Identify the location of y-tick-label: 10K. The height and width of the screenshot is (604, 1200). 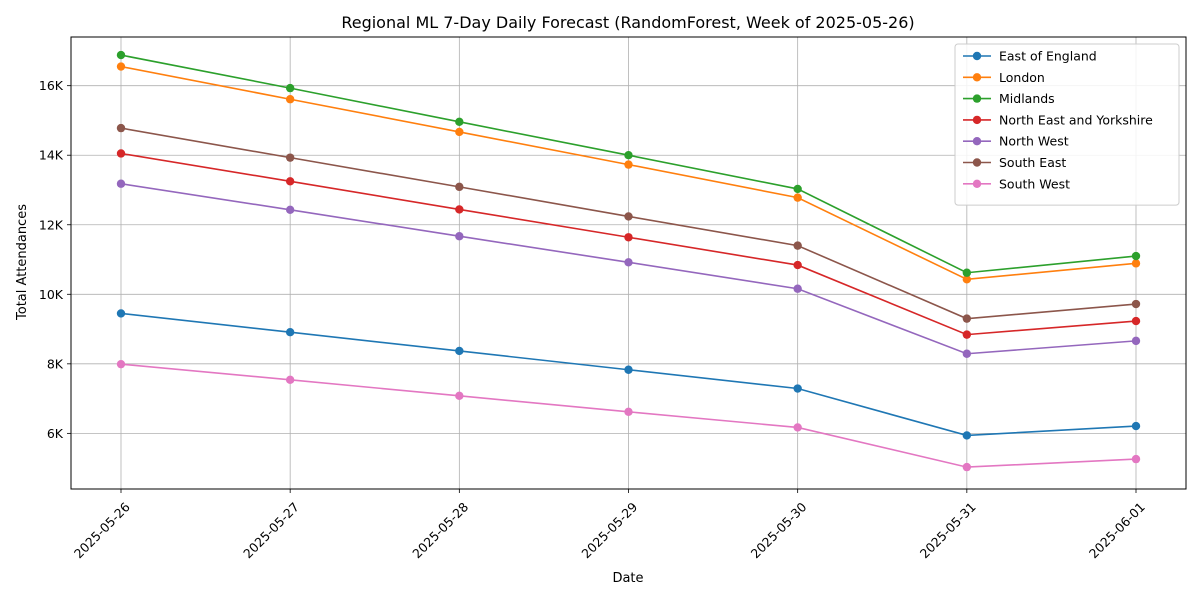
(51, 294).